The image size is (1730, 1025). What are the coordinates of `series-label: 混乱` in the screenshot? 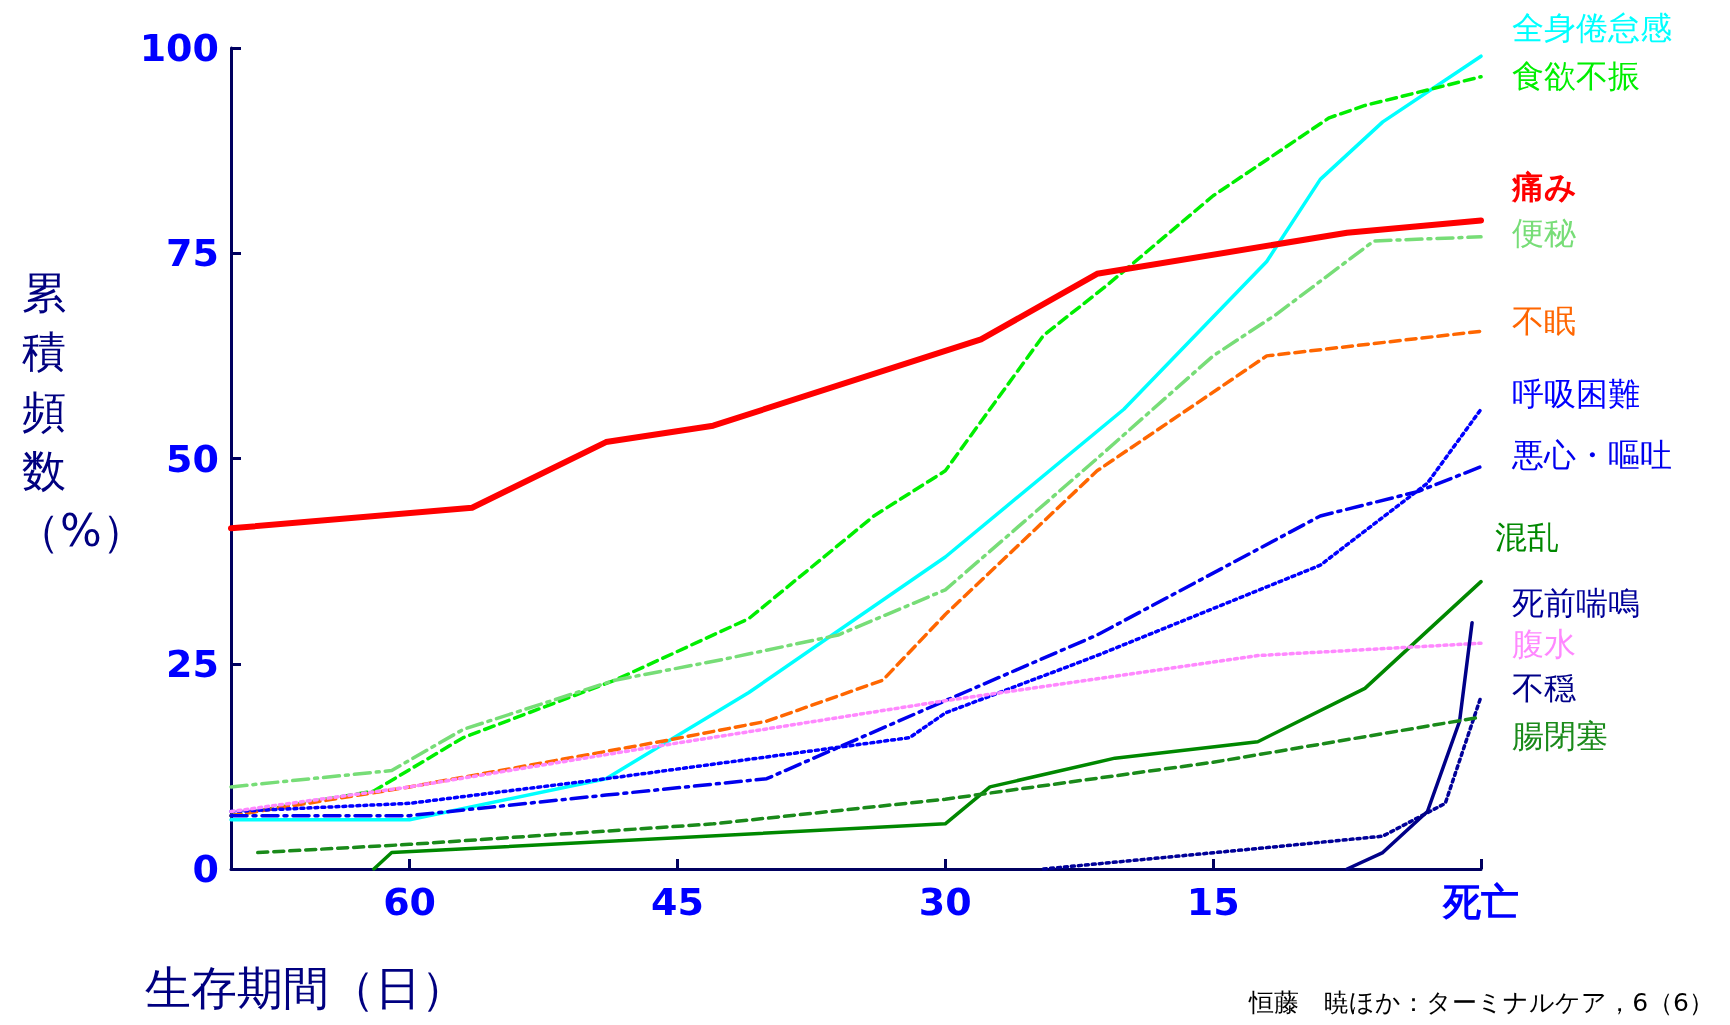 It's located at (1527, 537).